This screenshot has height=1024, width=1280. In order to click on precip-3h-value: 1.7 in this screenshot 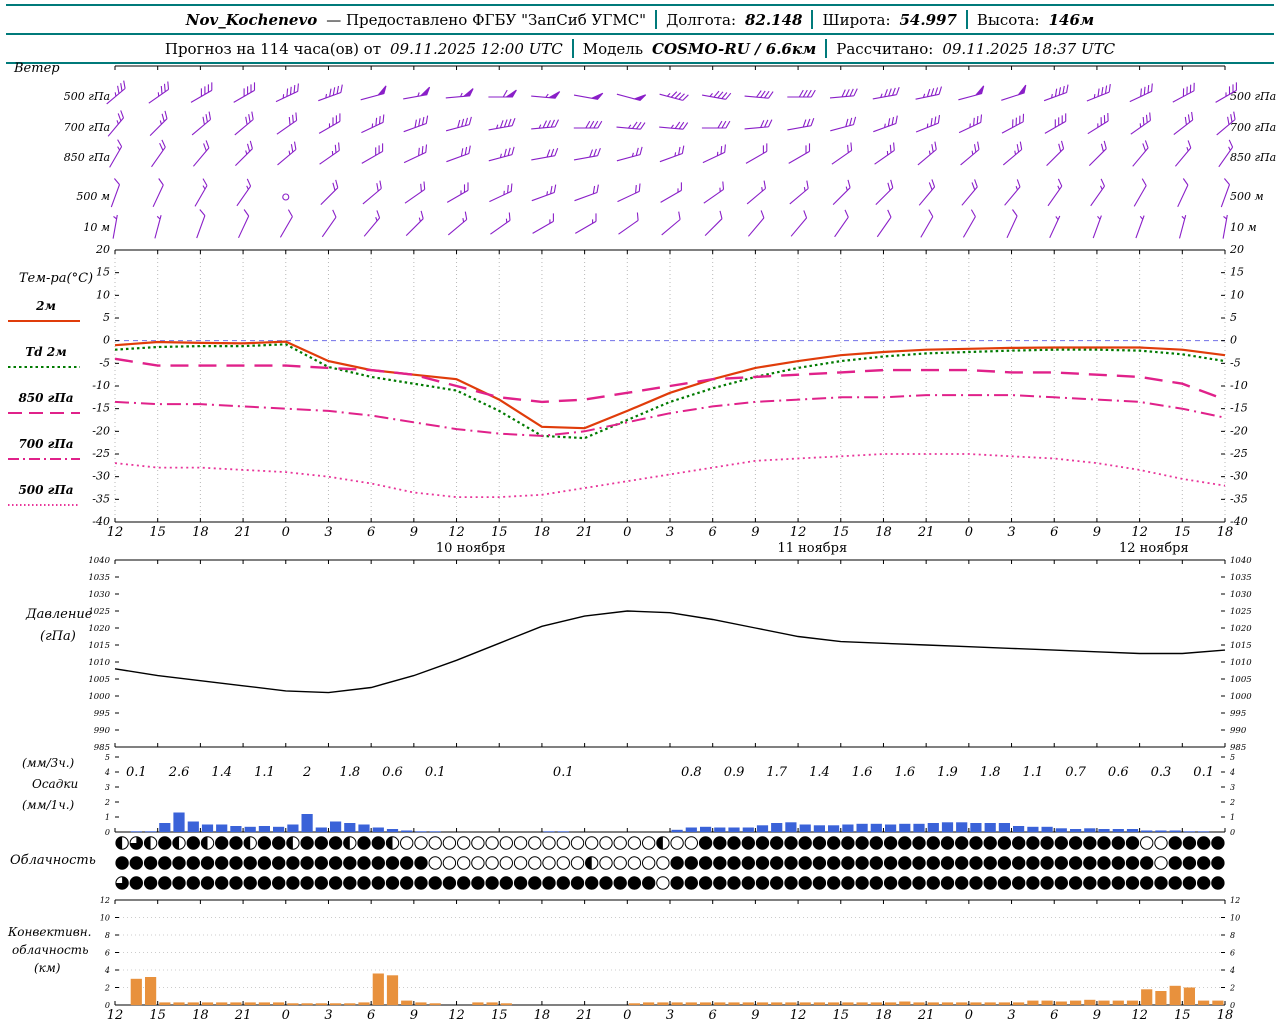, I will do `click(776, 772)`.